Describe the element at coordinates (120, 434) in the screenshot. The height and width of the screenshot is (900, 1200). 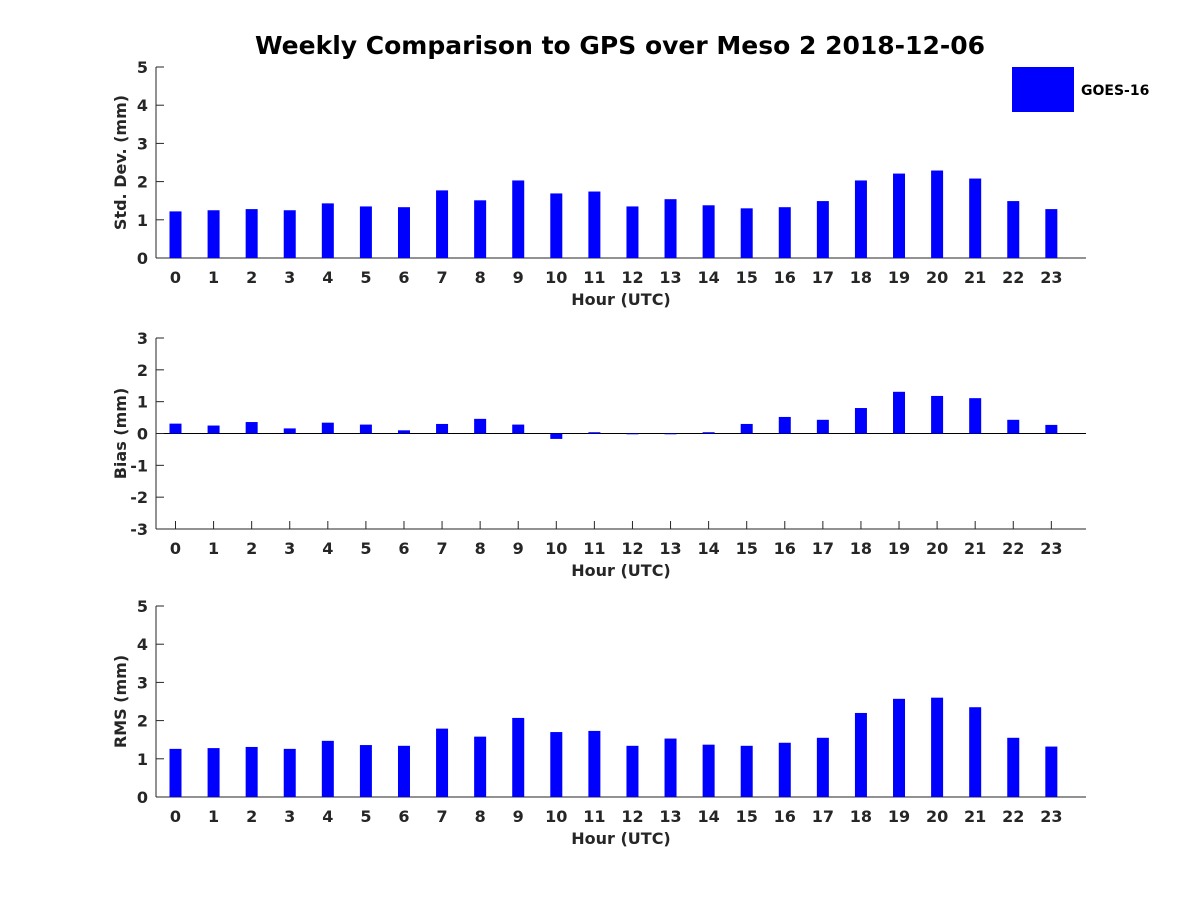
I see `y-axis-label: Bias (mm)` at that location.